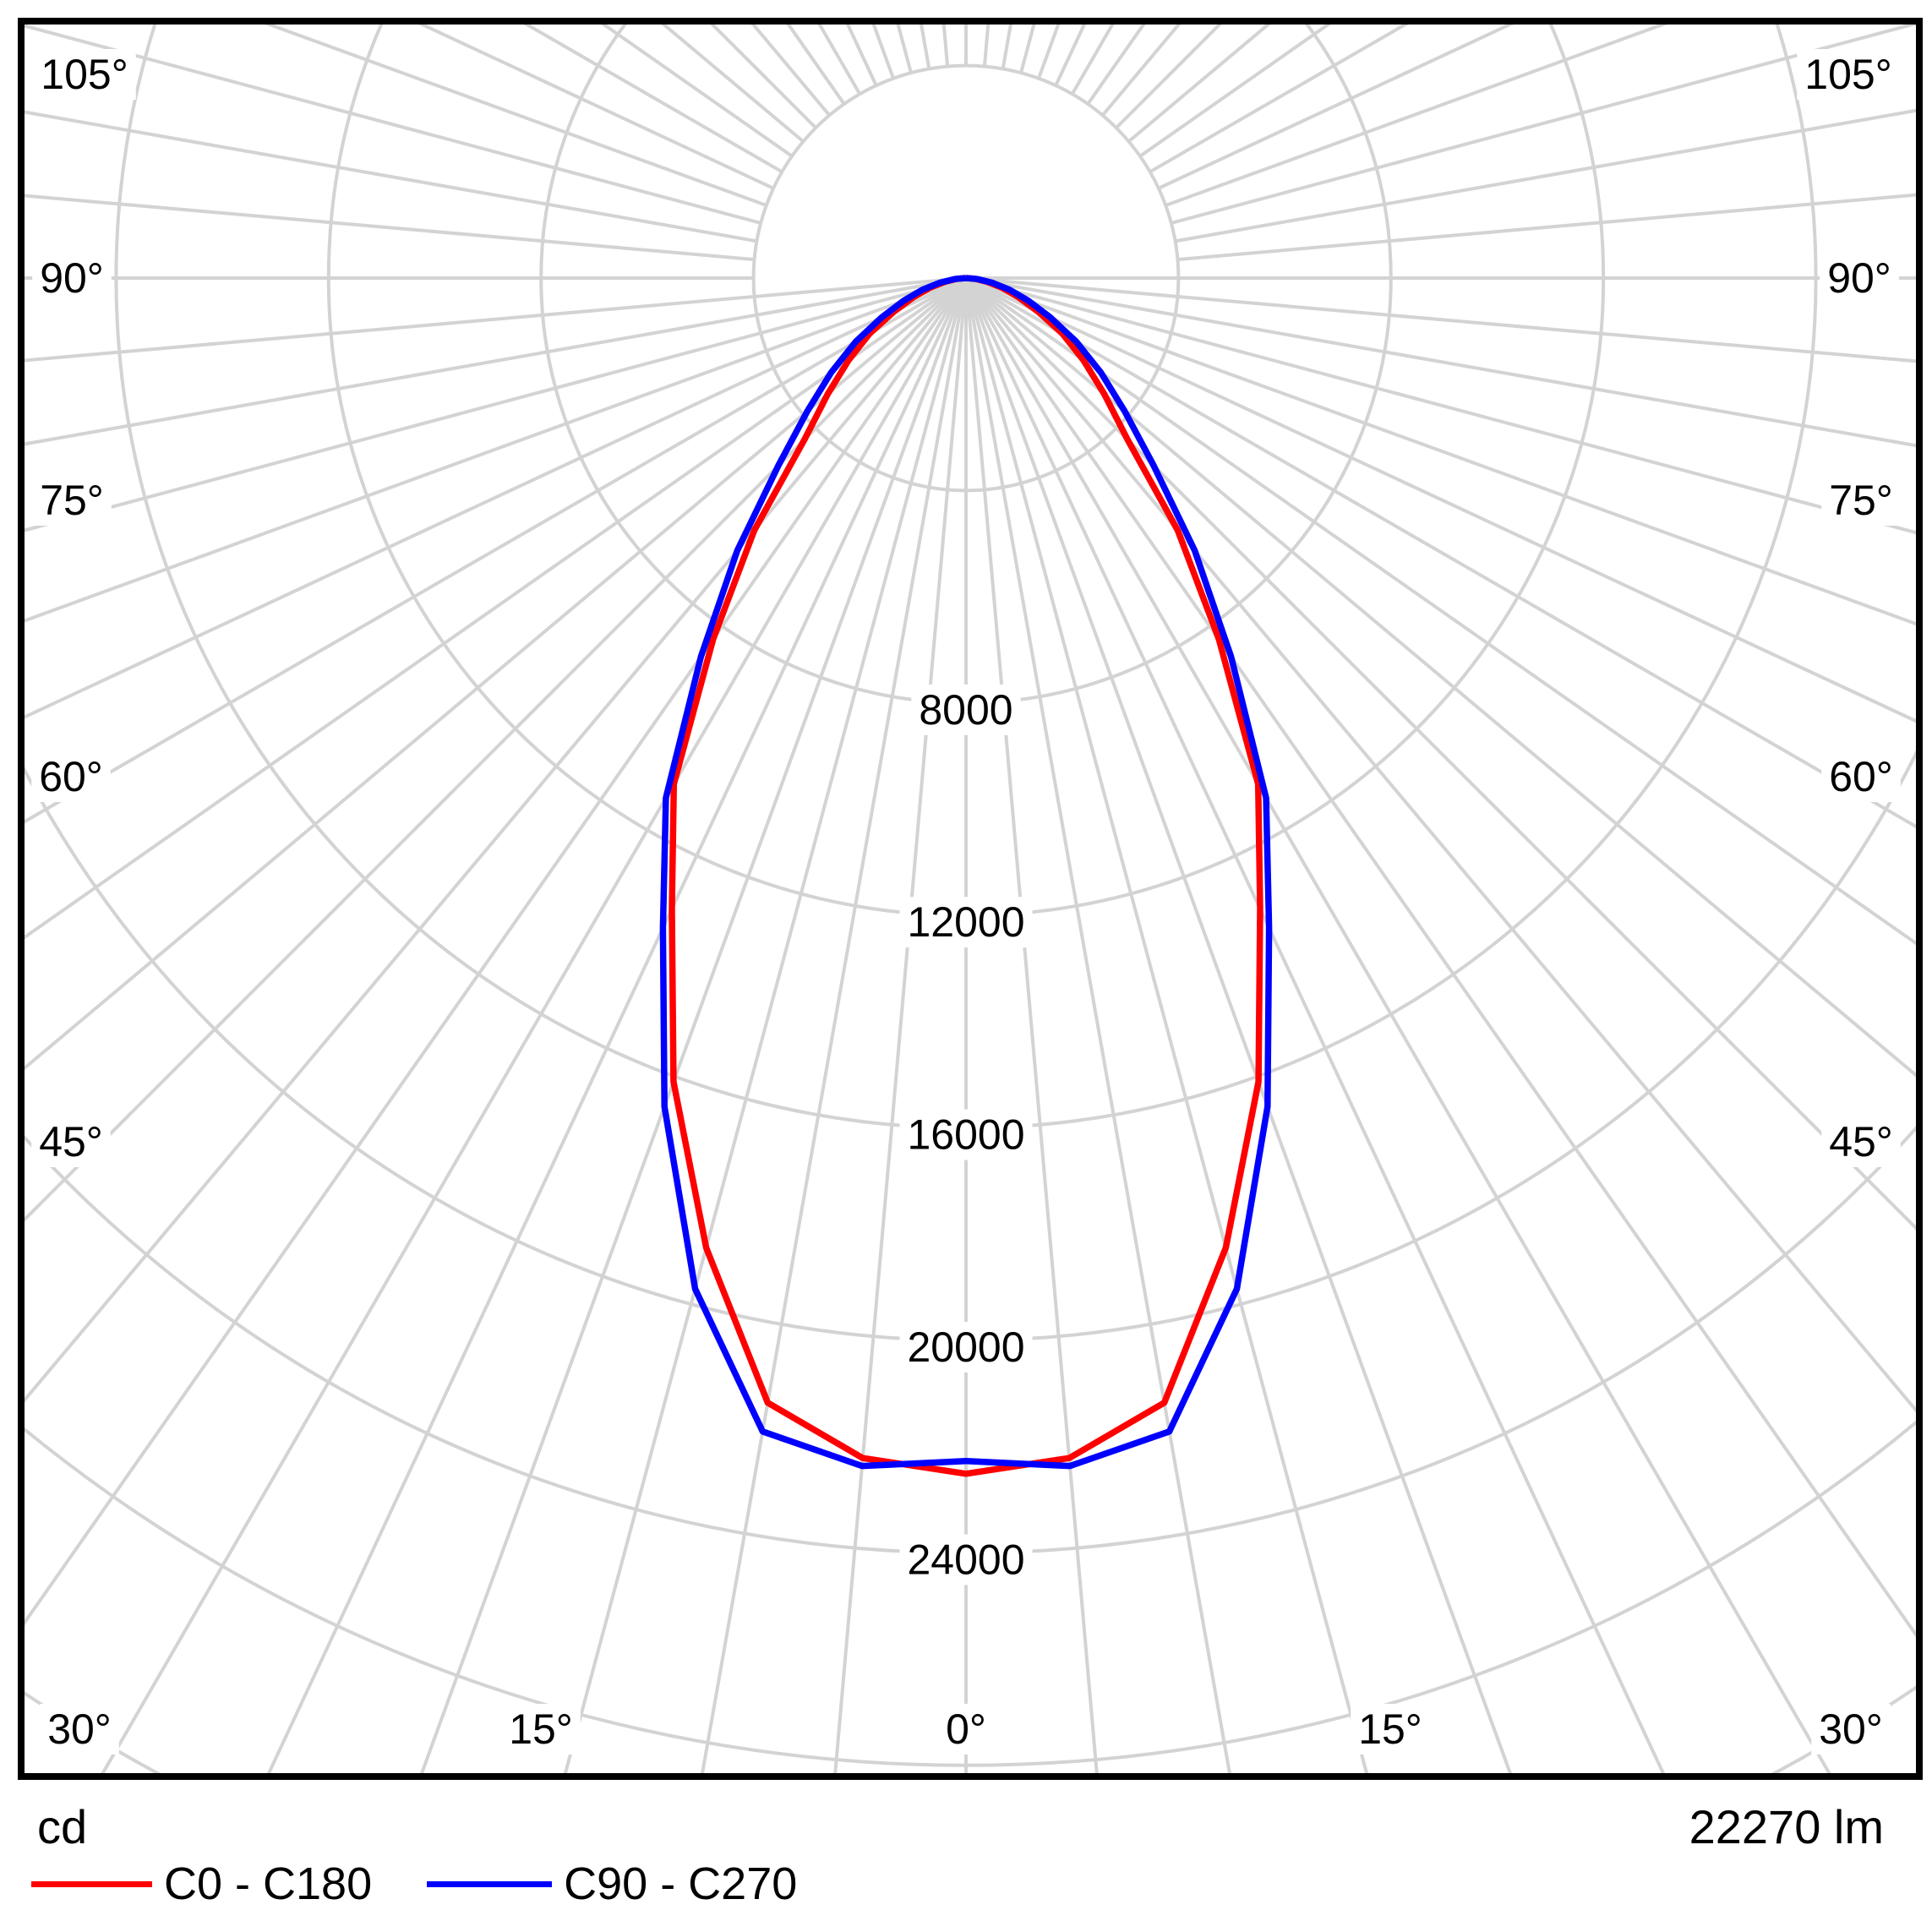 Image resolution: width=1932 pixels, height=1932 pixels. What do you see at coordinates (62, 1826) in the screenshot?
I see `unit-label: cd` at bounding box center [62, 1826].